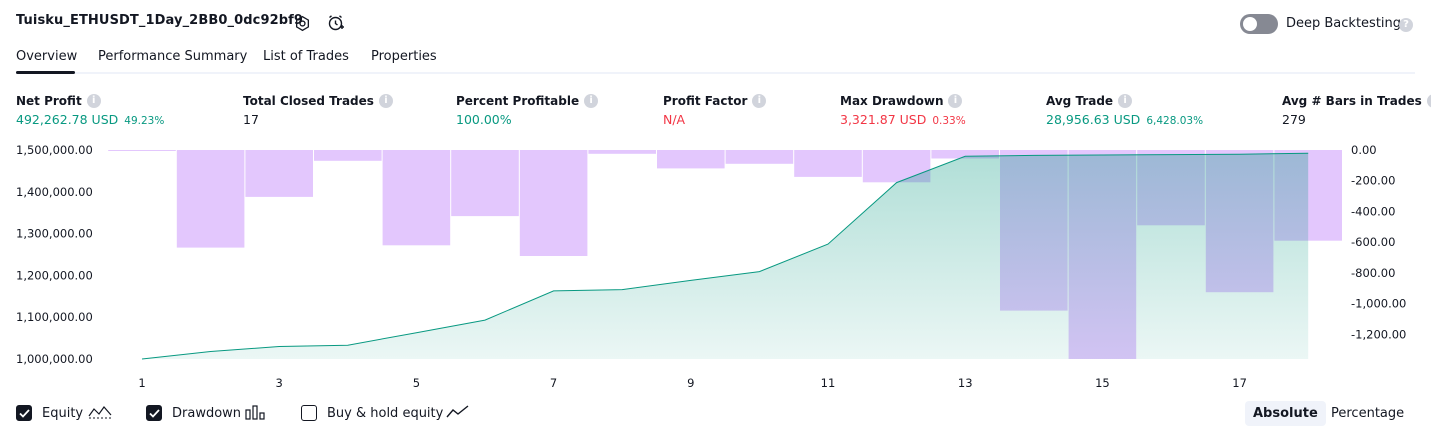  I want to click on y-left-tick-label: 1,400,000.00, so click(54, 192).